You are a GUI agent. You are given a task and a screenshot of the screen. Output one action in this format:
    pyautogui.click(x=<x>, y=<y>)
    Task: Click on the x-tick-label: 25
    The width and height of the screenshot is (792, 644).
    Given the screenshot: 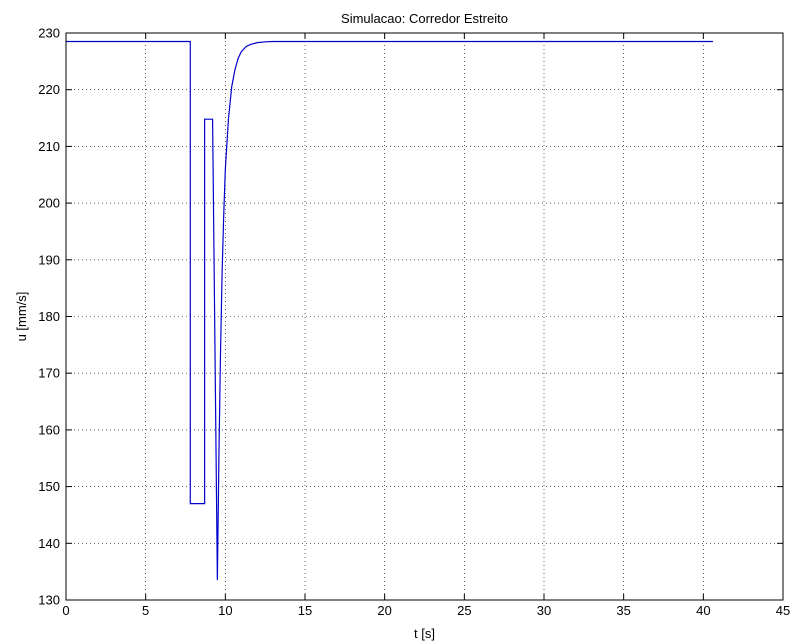 What is the action you would take?
    pyautogui.click(x=464, y=610)
    